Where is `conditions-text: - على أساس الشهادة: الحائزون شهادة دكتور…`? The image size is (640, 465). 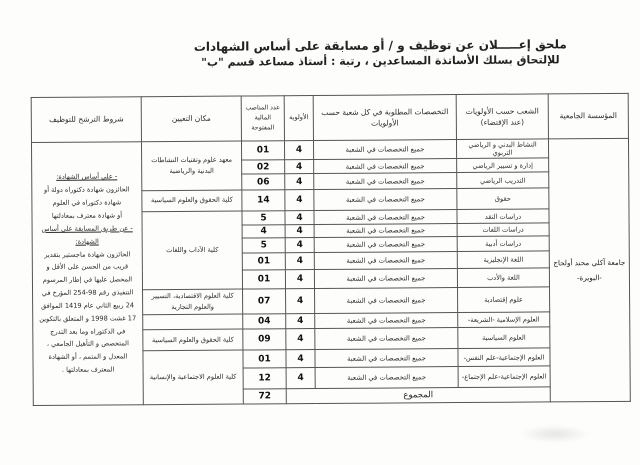 conditions-text: - على أساس الشهادة: الحائزون شهادة دكتور… is located at coordinates (87, 274).